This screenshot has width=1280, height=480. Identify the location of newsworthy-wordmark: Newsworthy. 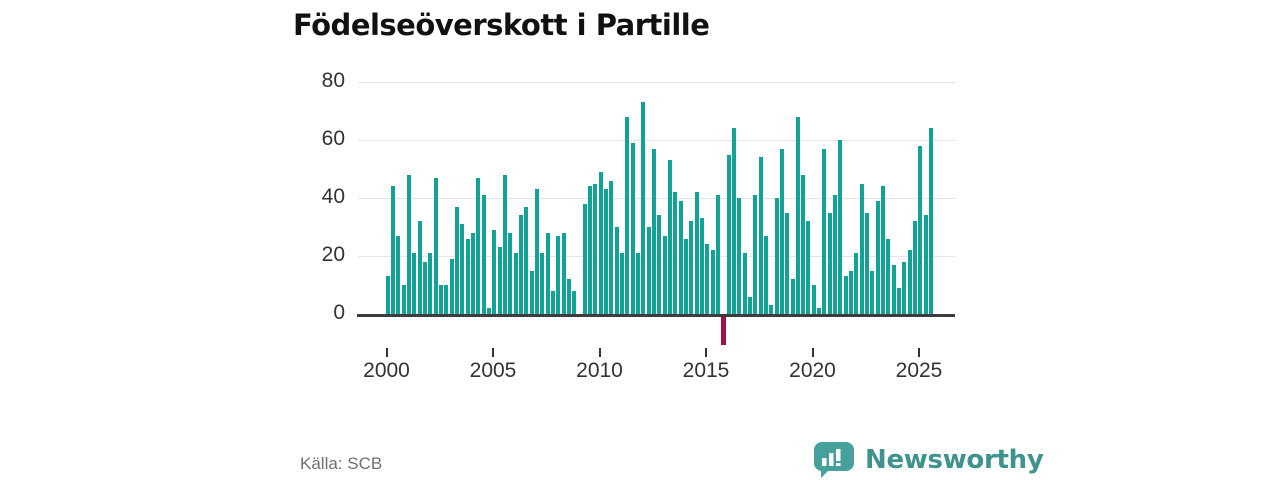
(954, 460).